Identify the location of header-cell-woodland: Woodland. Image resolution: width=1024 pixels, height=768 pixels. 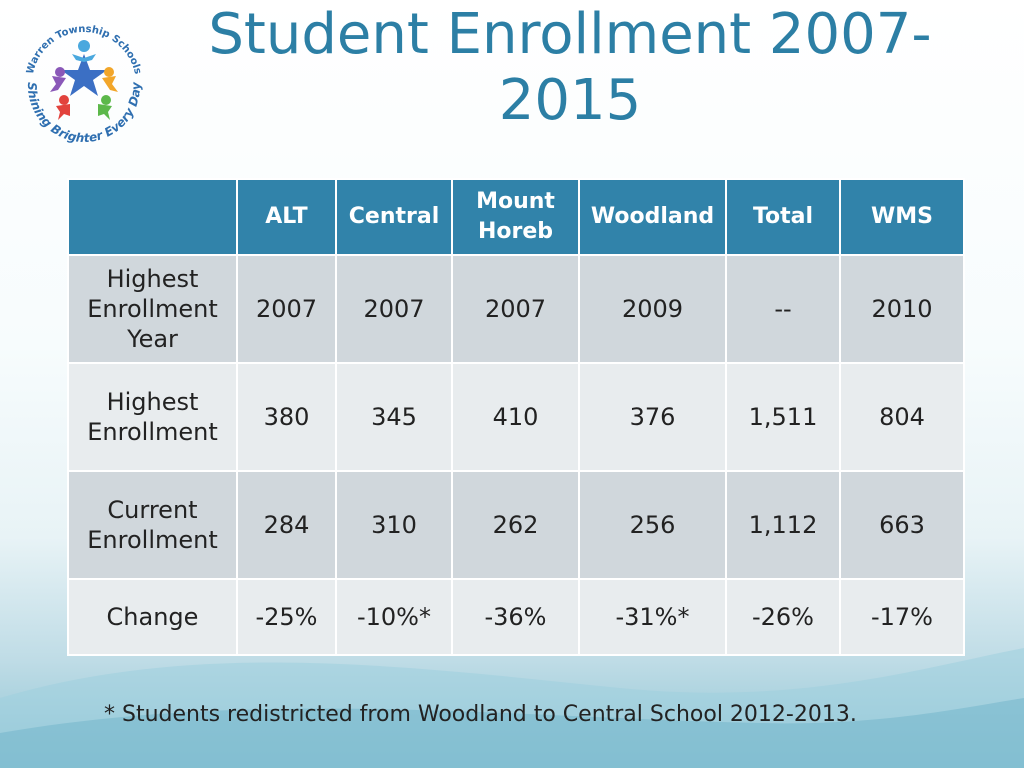
(652, 217).